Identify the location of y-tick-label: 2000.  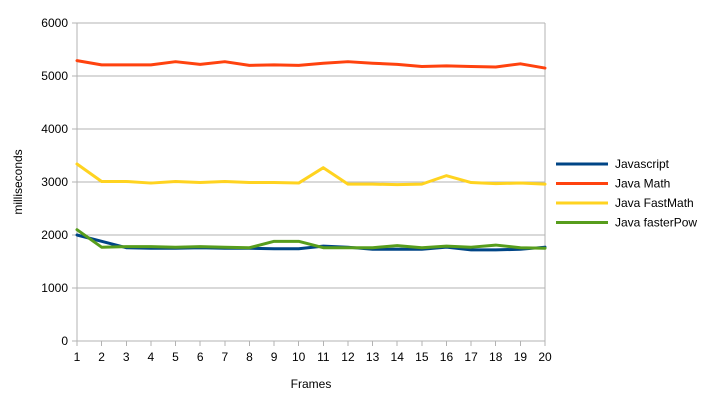
(54, 235).